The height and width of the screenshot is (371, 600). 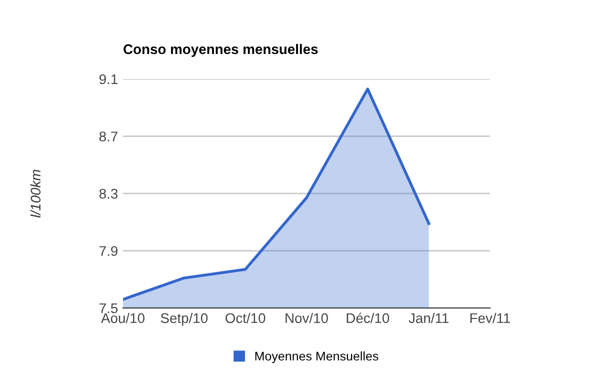 What do you see at coordinates (246, 318) in the screenshot?
I see `x-tick-label: Oct/10` at bounding box center [246, 318].